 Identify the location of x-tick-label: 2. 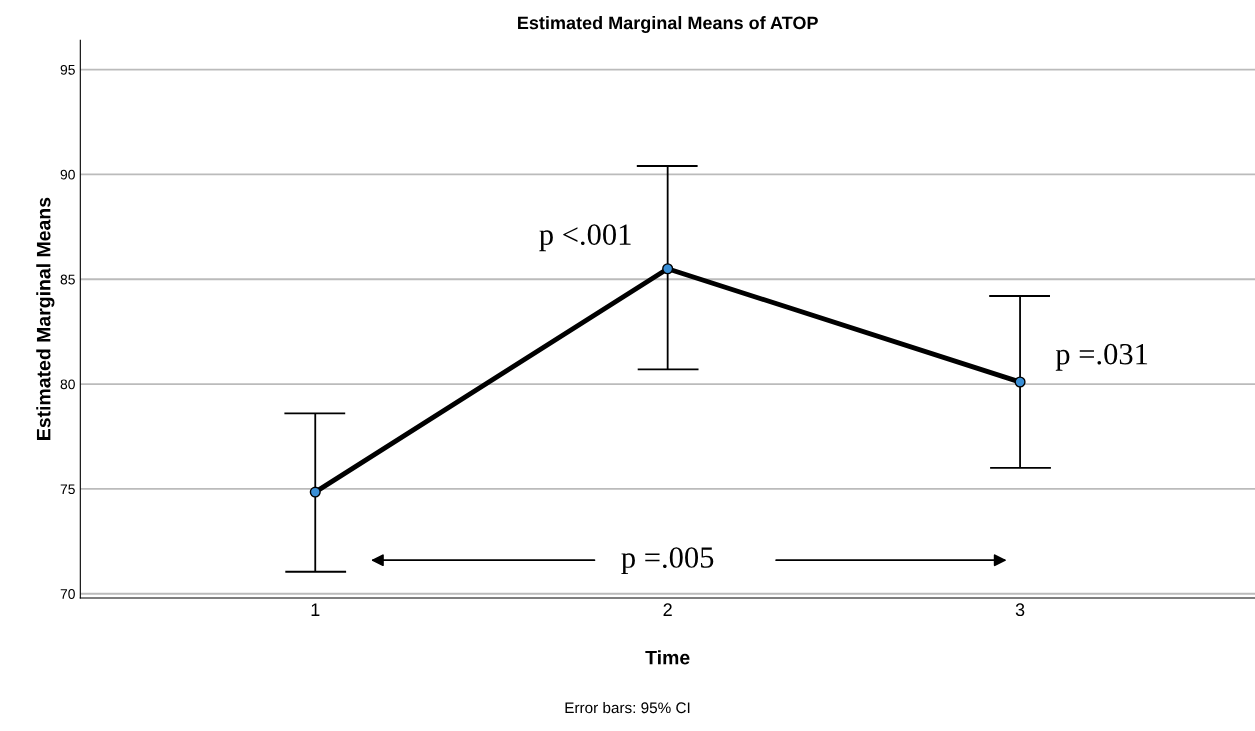
(667, 609).